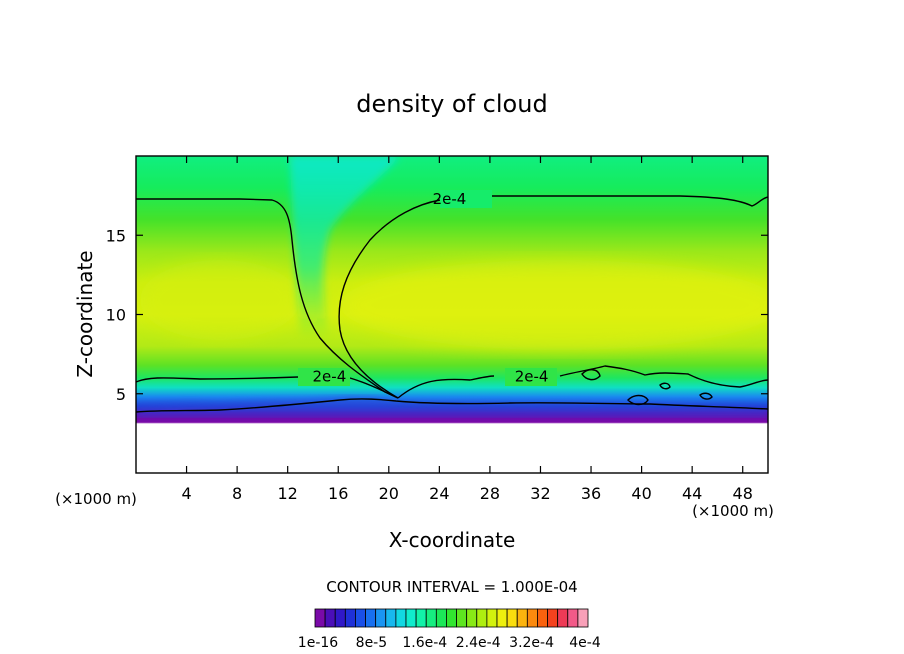 The image size is (904, 654). What do you see at coordinates (220, 300) in the screenshot?
I see `field-yellow-core-left` at bounding box center [220, 300].